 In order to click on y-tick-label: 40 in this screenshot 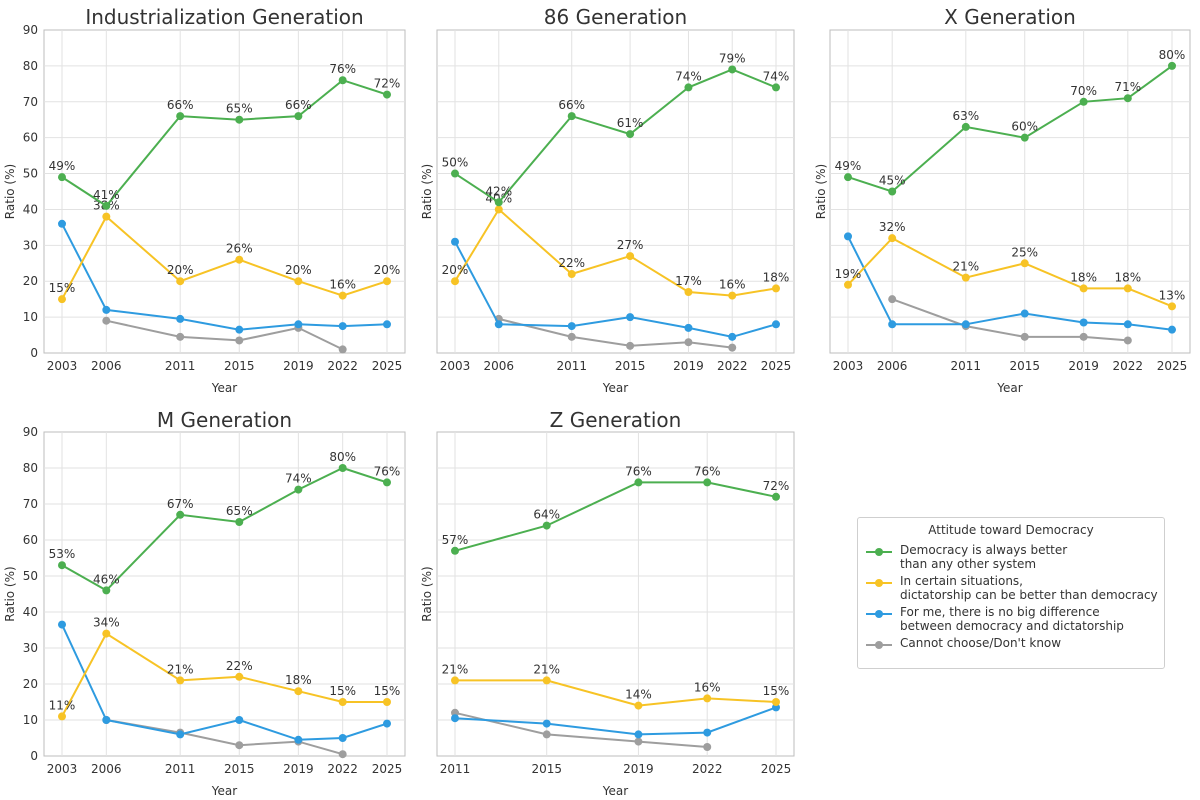, I will do `click(30, 612)`.